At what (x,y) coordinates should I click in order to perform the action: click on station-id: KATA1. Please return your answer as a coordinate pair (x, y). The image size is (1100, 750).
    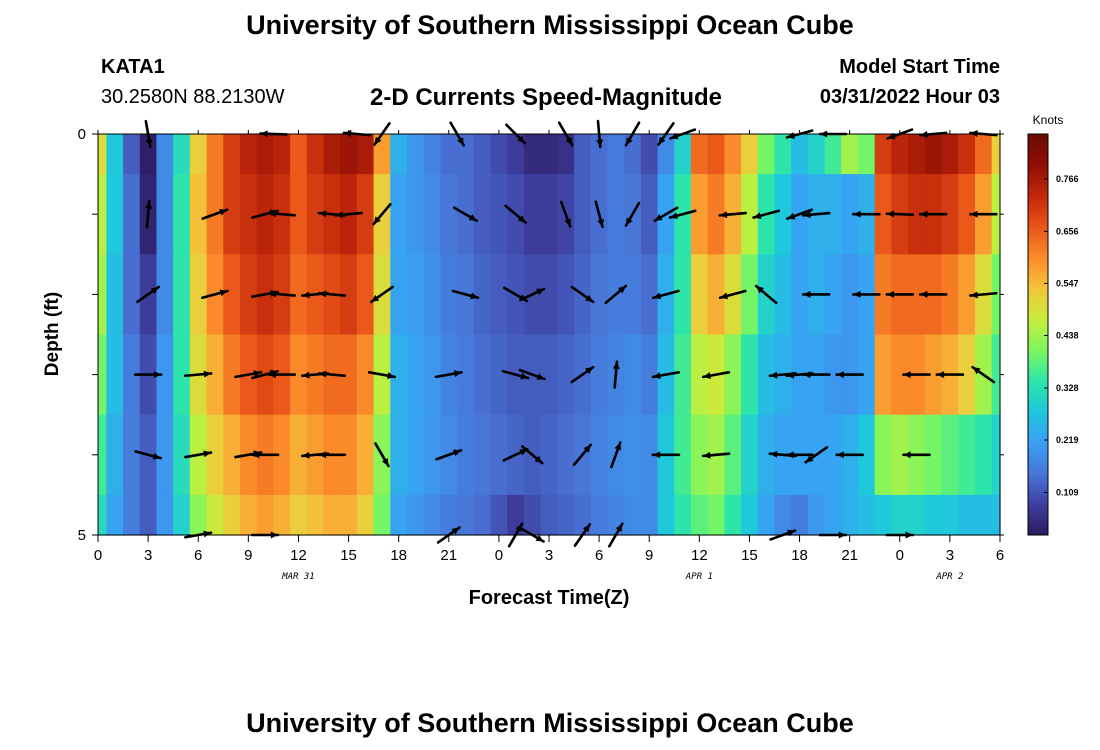
    Looking at the image, I should click on (133, 67).